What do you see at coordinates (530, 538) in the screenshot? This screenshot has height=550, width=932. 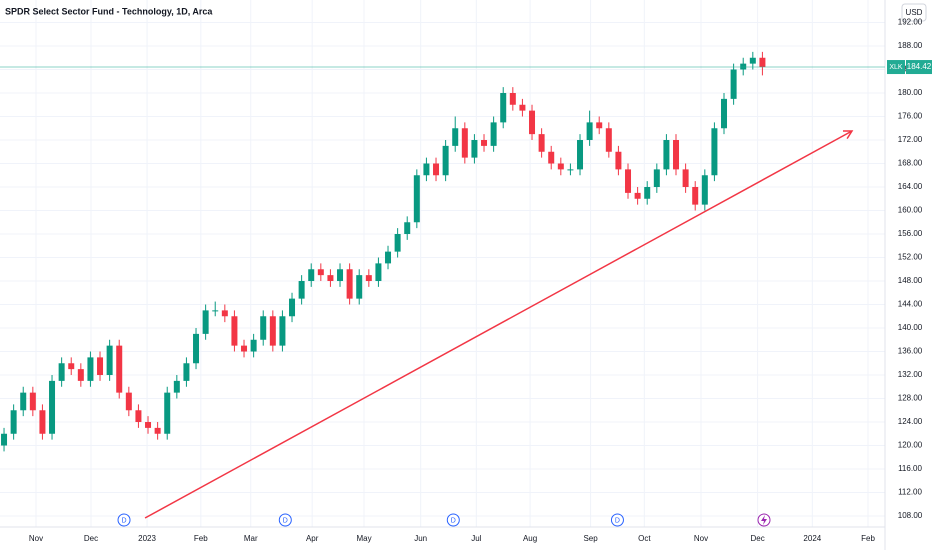 I see `x-tick-label: Aug` at bounding box center [530, 538].